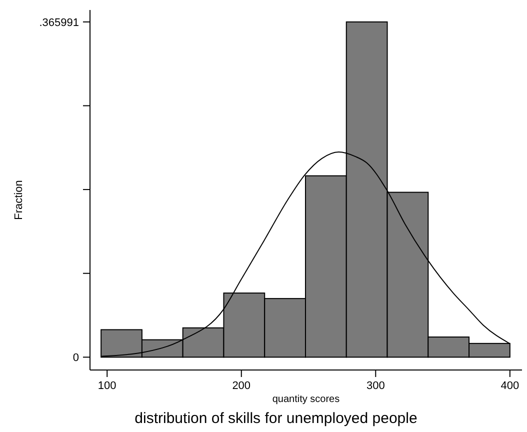  What do you see at coordinates (306, 399) in the screenshot?
I see `x-axis-title: quantity scores` at bounding box center [306, 399].